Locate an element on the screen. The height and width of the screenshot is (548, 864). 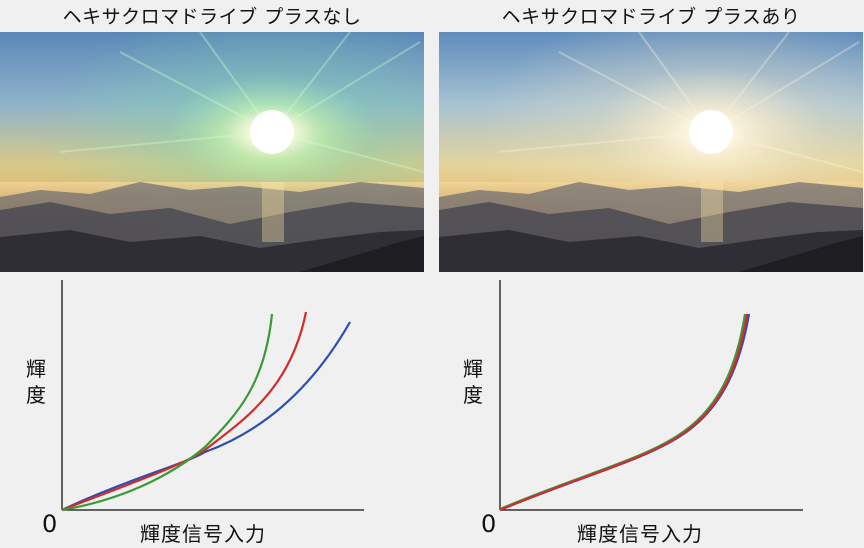
luminance-graph-without is located at coordinates (212, 396).